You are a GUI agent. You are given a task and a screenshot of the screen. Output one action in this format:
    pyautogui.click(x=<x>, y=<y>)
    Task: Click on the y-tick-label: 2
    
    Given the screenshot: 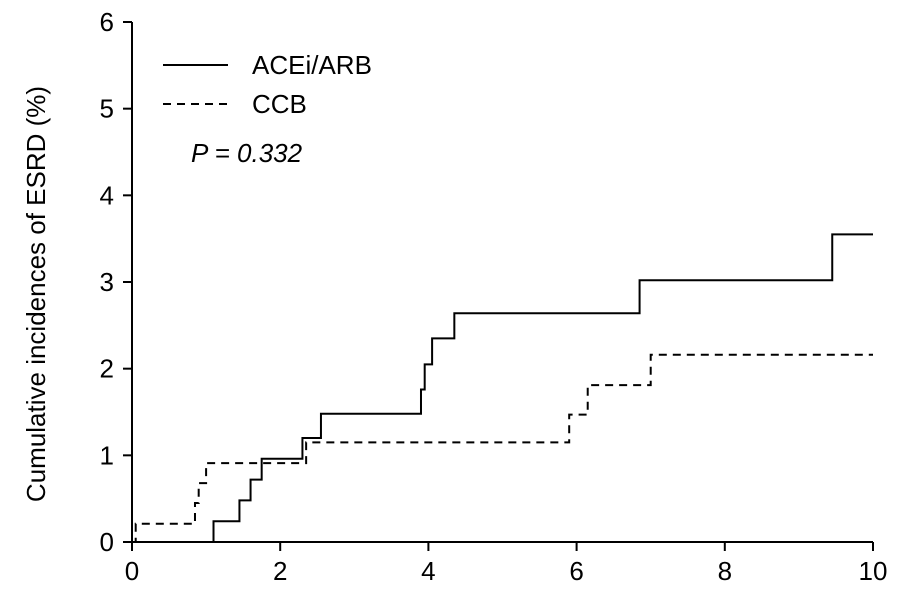 What is the action you would take?
    pyautogui.click(x=107, y=369)
    